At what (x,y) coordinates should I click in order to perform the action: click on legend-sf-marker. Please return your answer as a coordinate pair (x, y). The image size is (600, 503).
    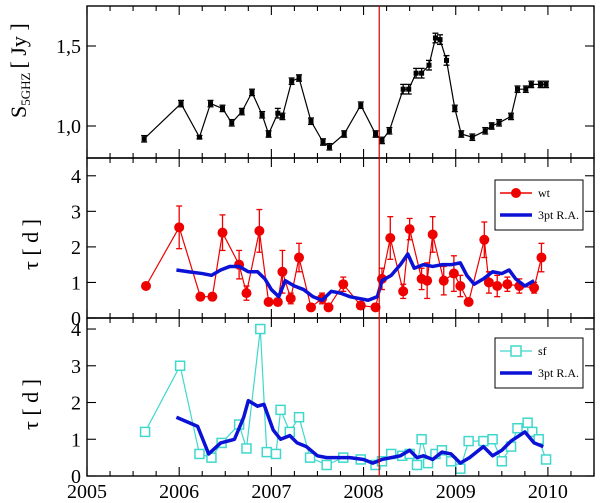
    Looking at the image, I should click on (516, 351).